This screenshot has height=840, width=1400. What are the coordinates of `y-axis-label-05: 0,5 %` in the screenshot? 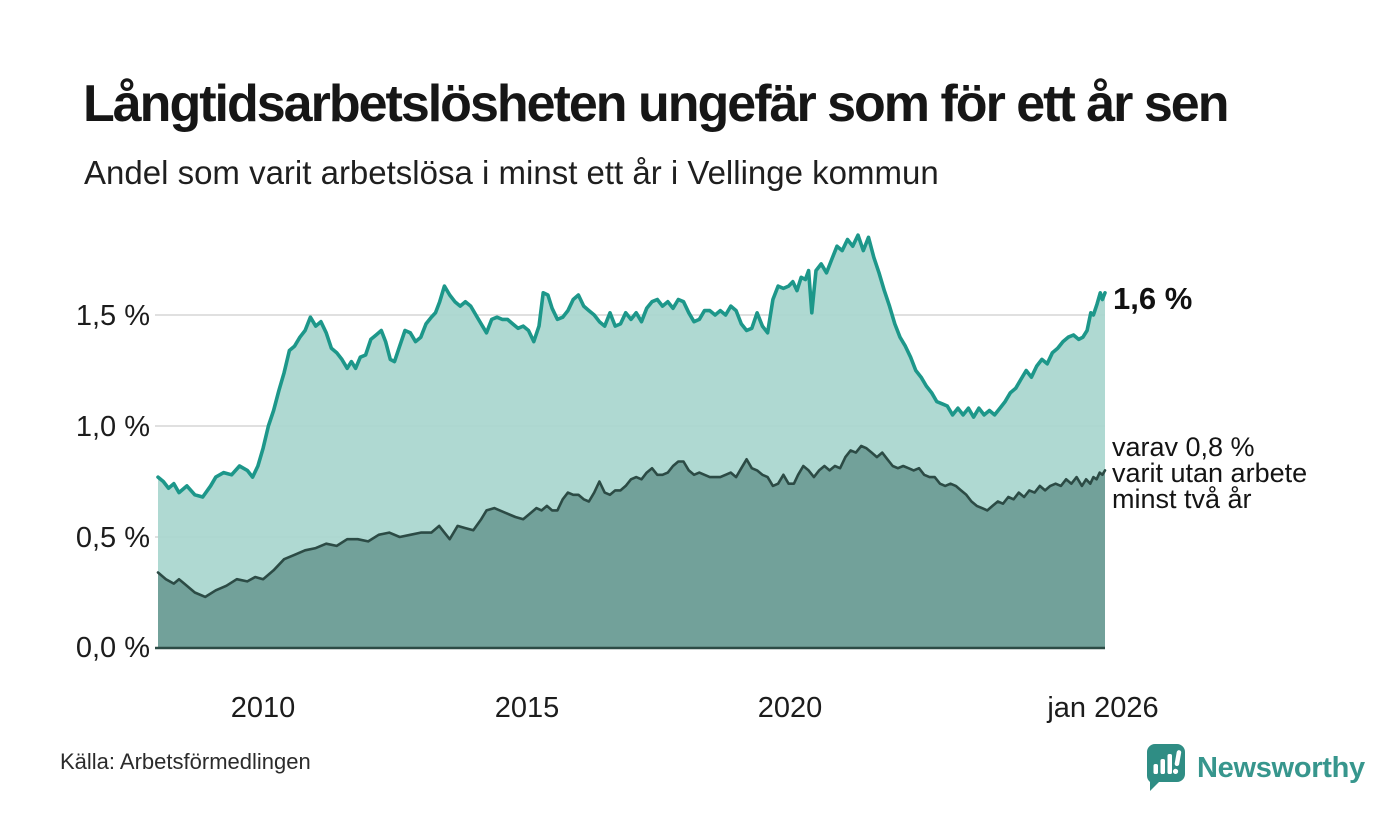 It's located at (112, 538).